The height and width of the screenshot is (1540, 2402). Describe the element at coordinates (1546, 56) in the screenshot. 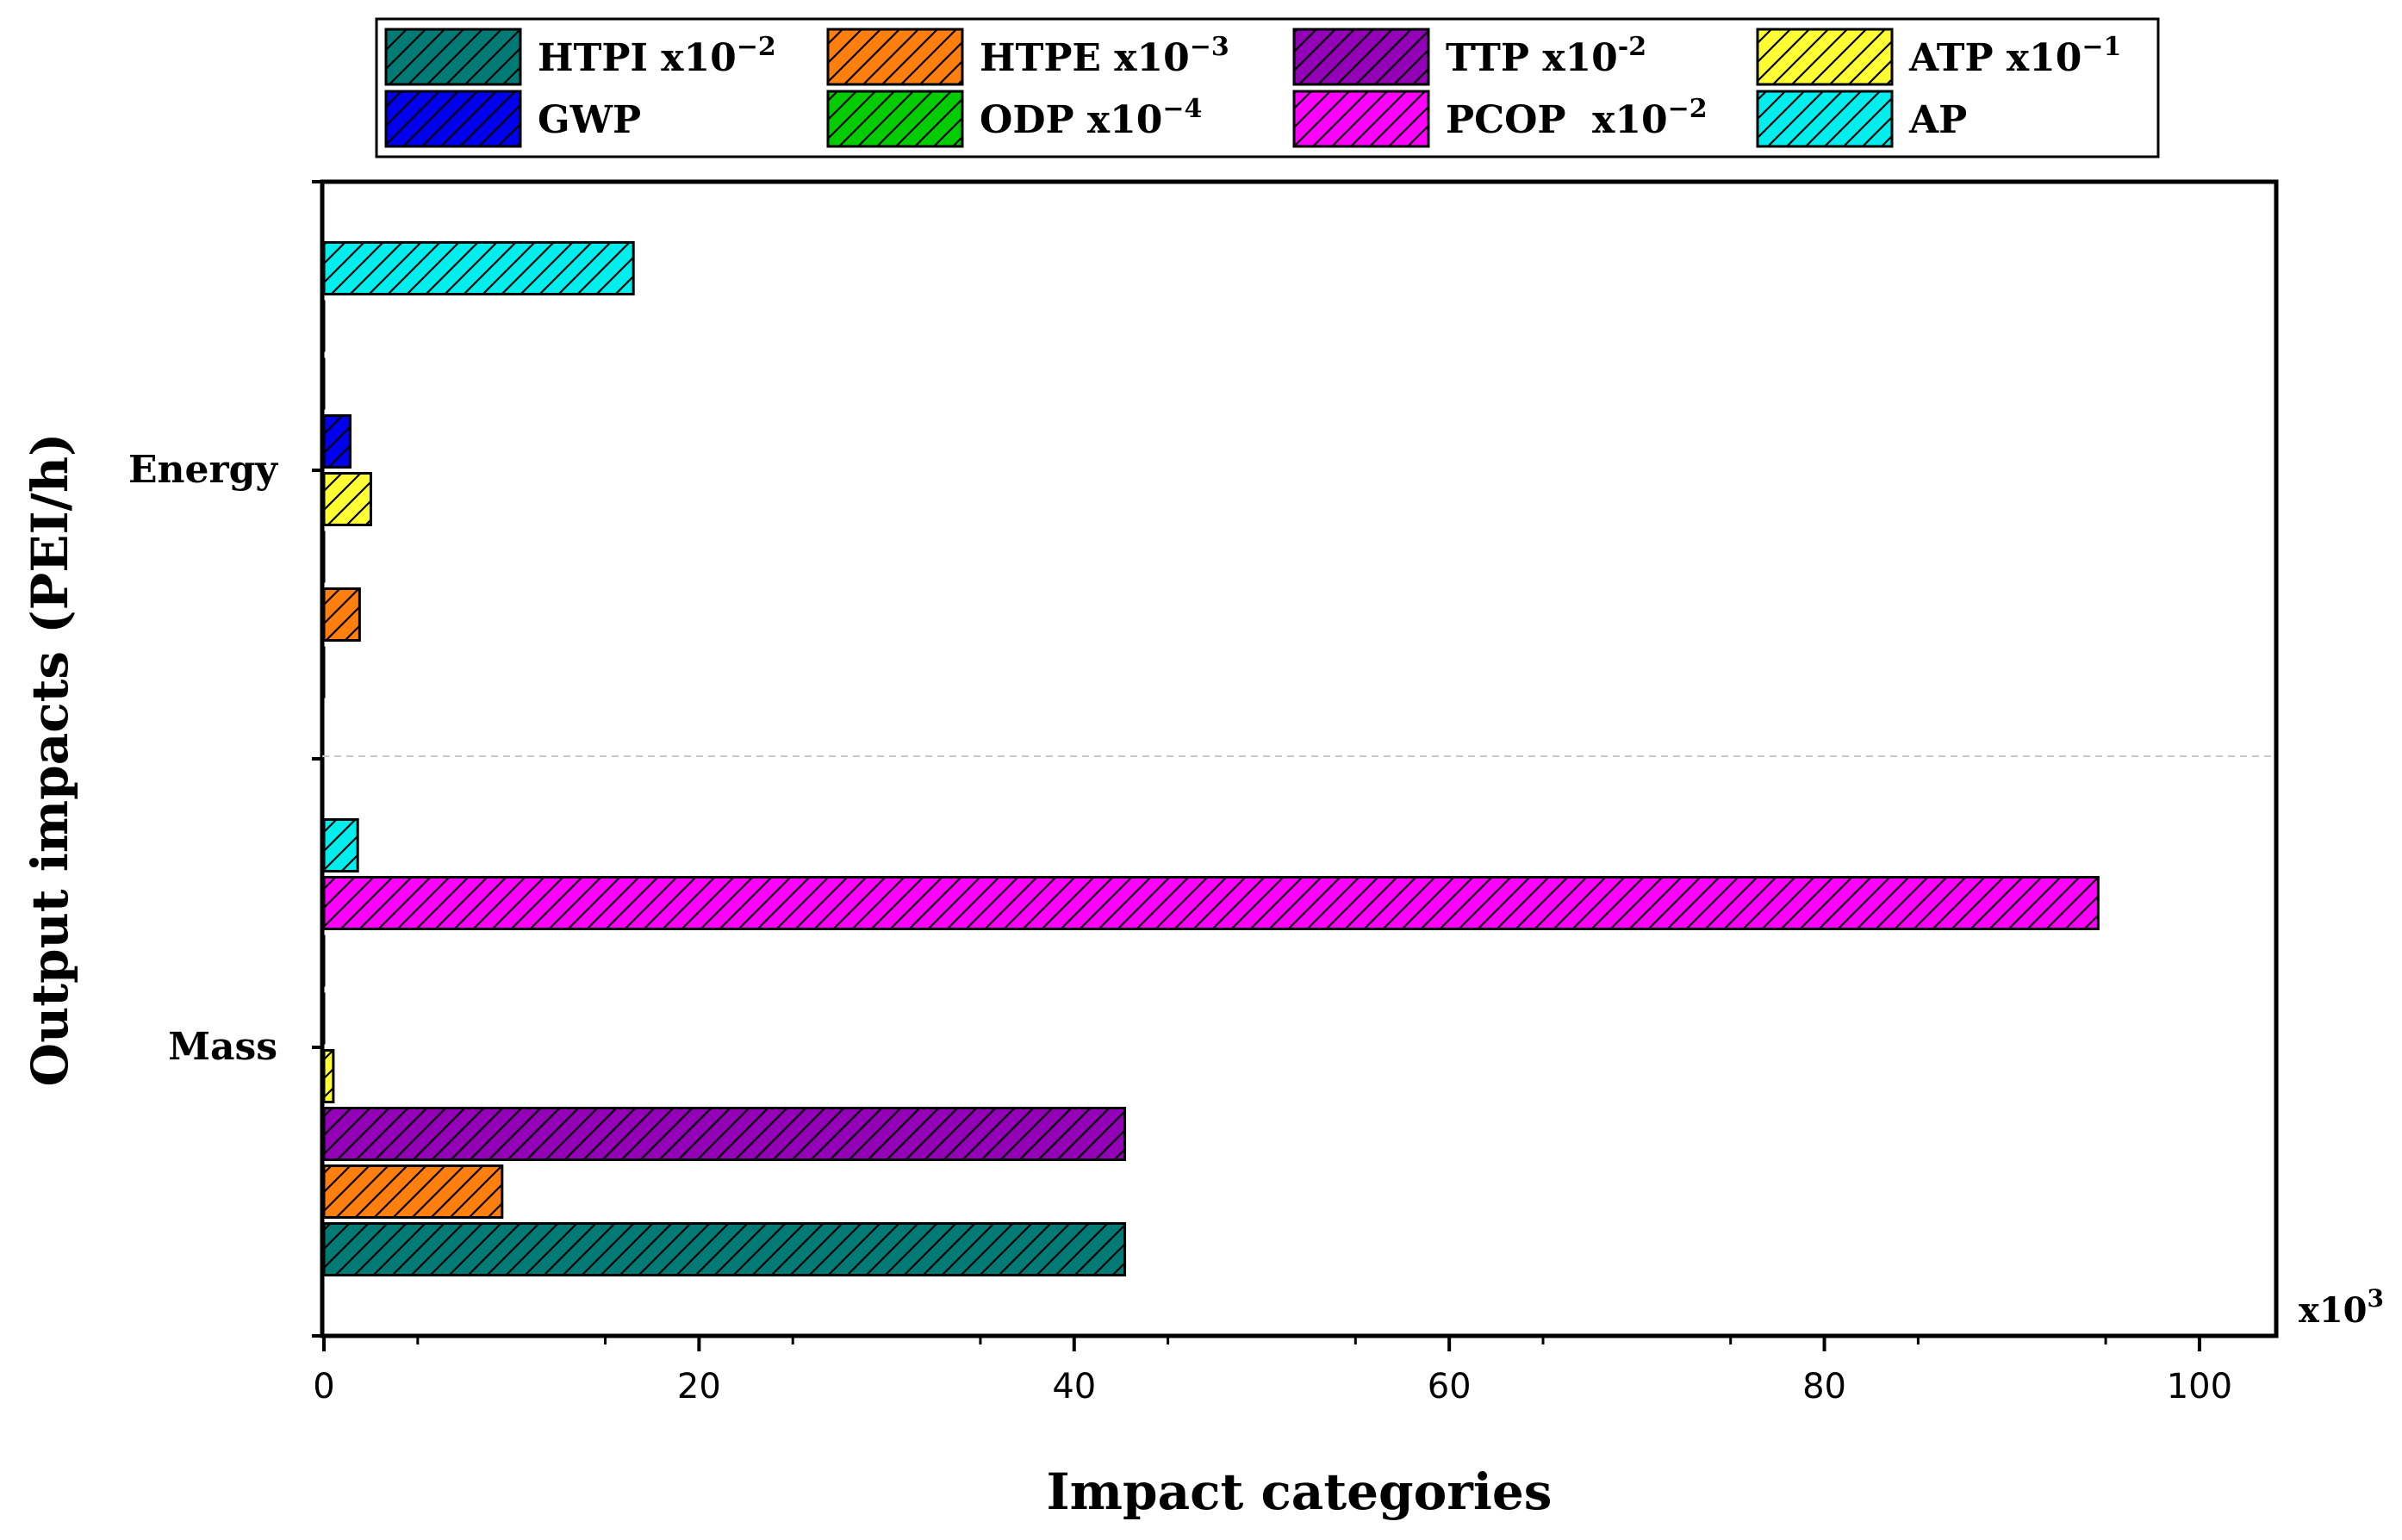

I see `legend-label: TTP x10-2` at that location.